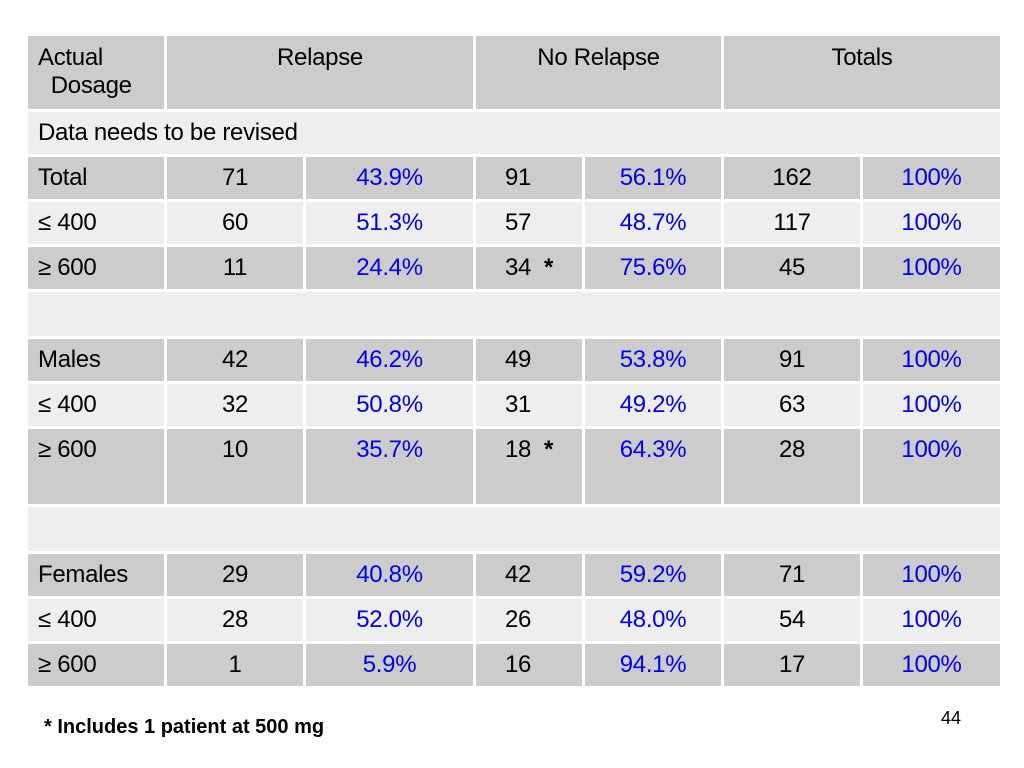 The image size is (1024, 768). Describe the element at coordinates (96, 360) in the screenshot. I see `row-label: Males` at that location.